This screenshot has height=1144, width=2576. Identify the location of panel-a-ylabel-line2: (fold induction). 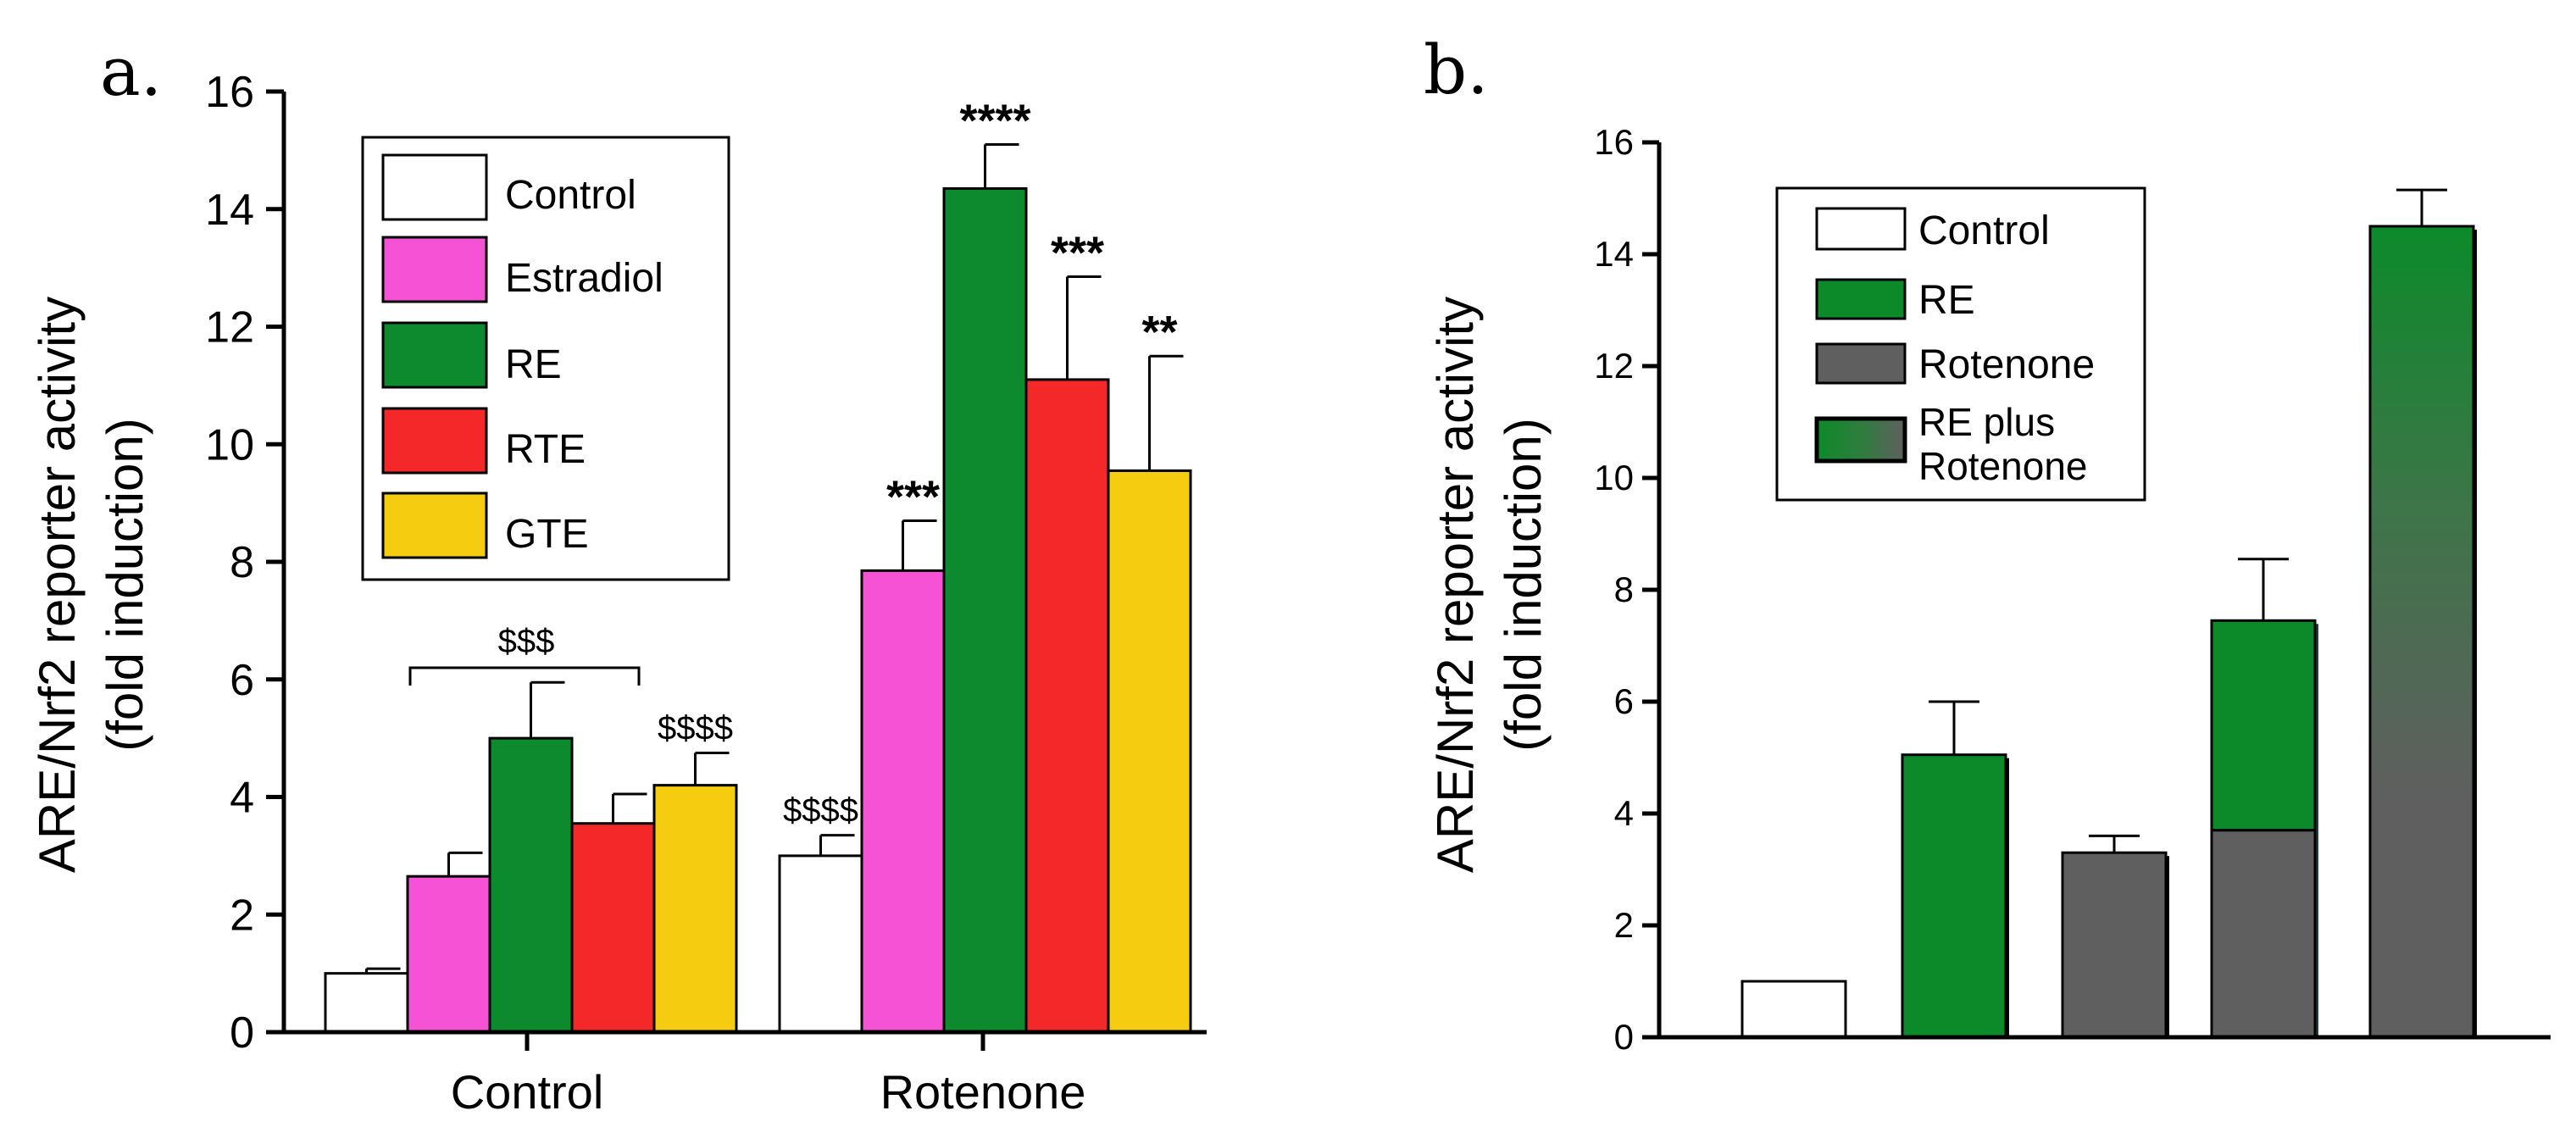
(125, 585).